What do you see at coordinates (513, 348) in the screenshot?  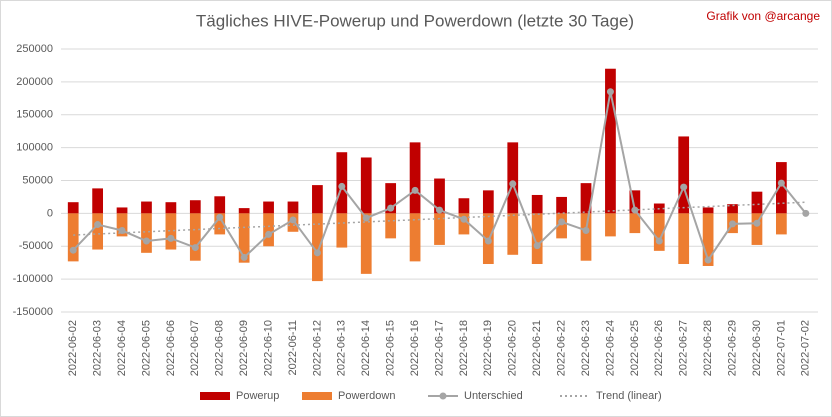 I see `x-tick-label: 2022-06-20` at bounding box center [513, 348].